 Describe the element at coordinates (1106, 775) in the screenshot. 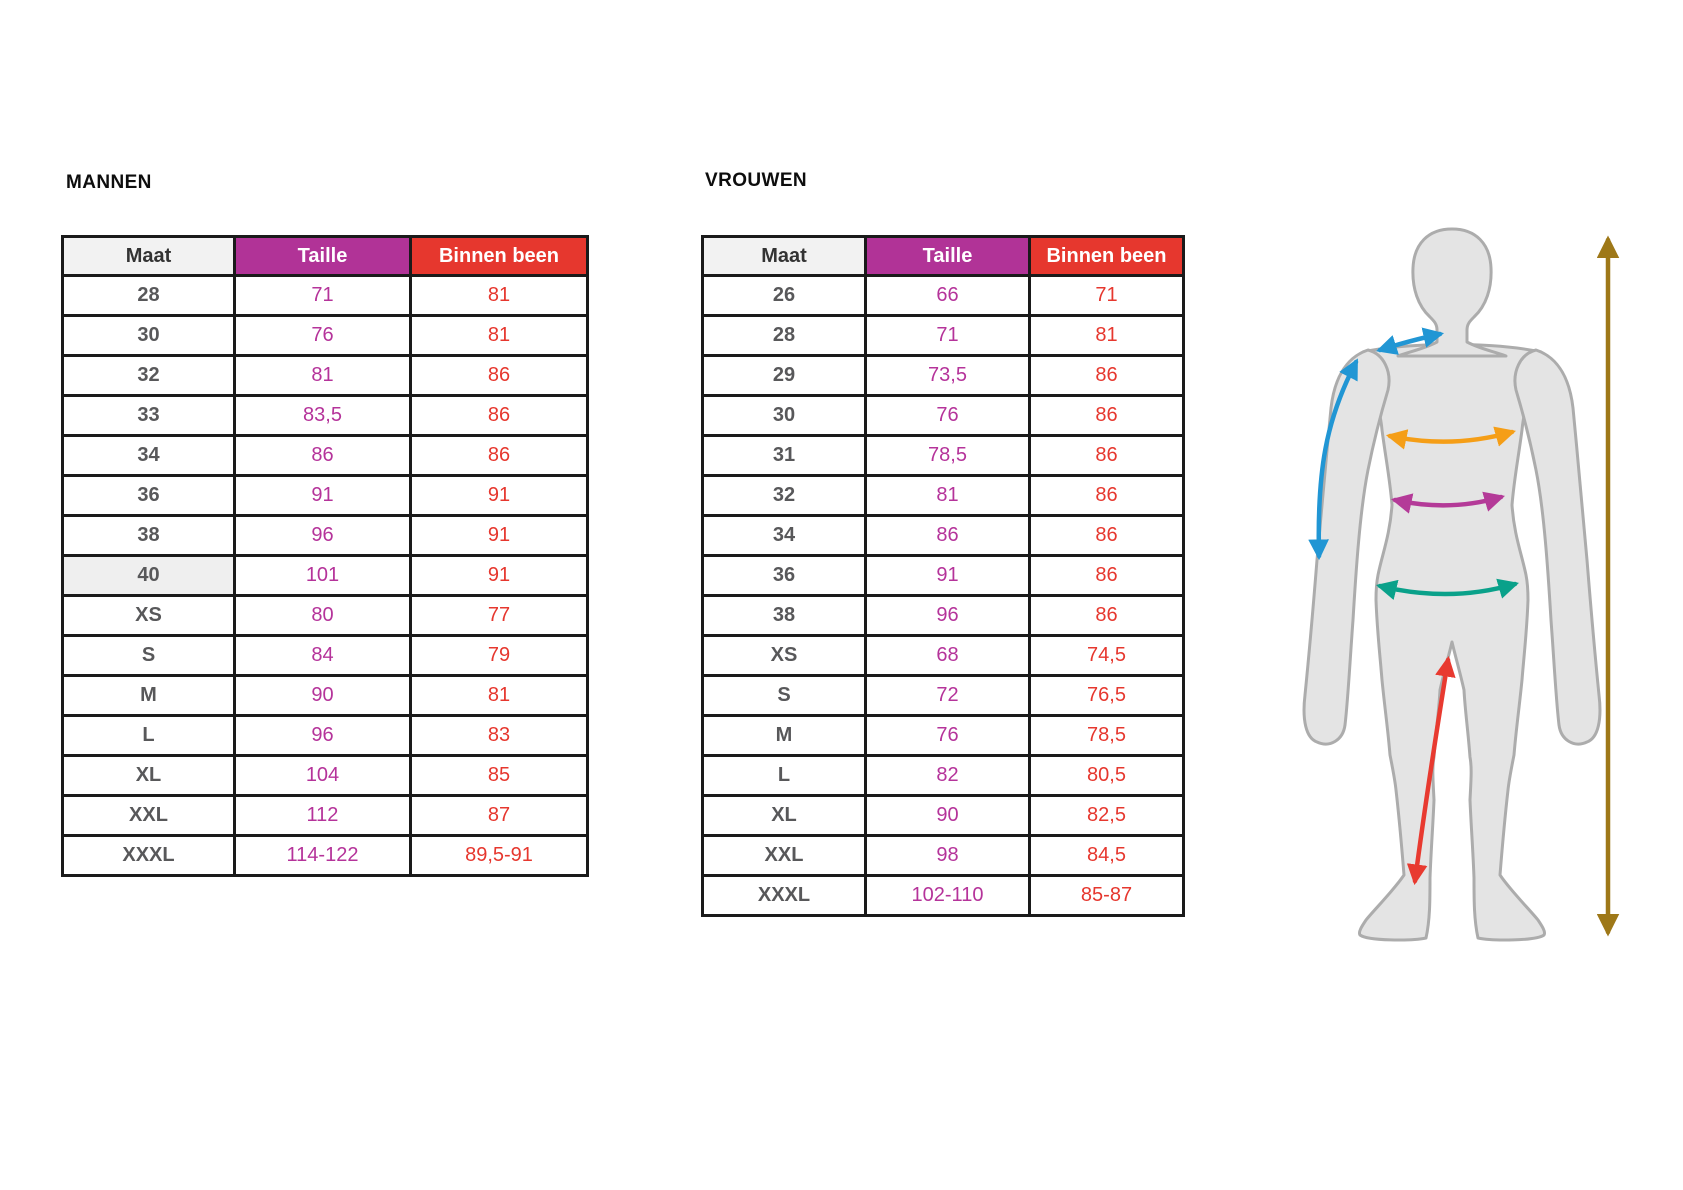

I see `binnen-been-cell: 80,5` at that location.